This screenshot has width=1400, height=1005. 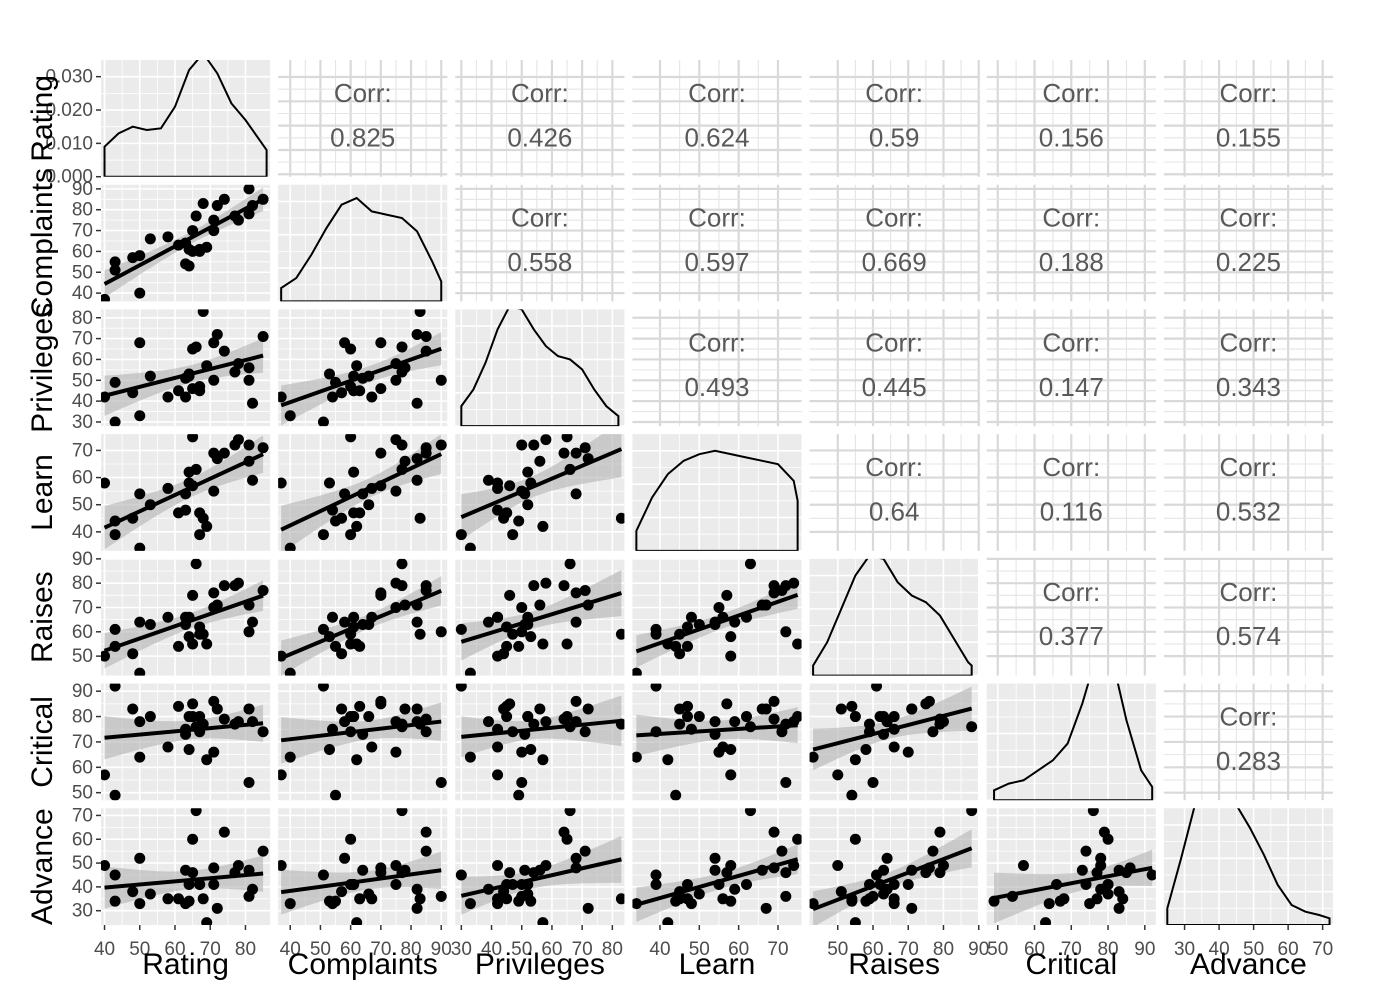 What do you see at coordinates (82, 293) in the screenshot?
I see `y-tick-label: 40` at bounding box center [82, 293].